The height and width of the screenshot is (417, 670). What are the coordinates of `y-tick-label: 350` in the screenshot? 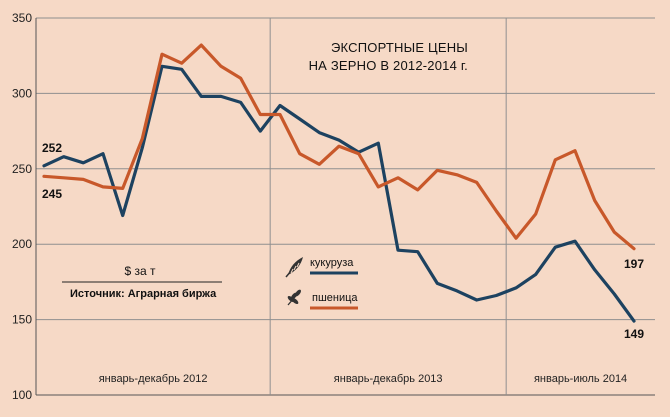 It's located at (22, 18).